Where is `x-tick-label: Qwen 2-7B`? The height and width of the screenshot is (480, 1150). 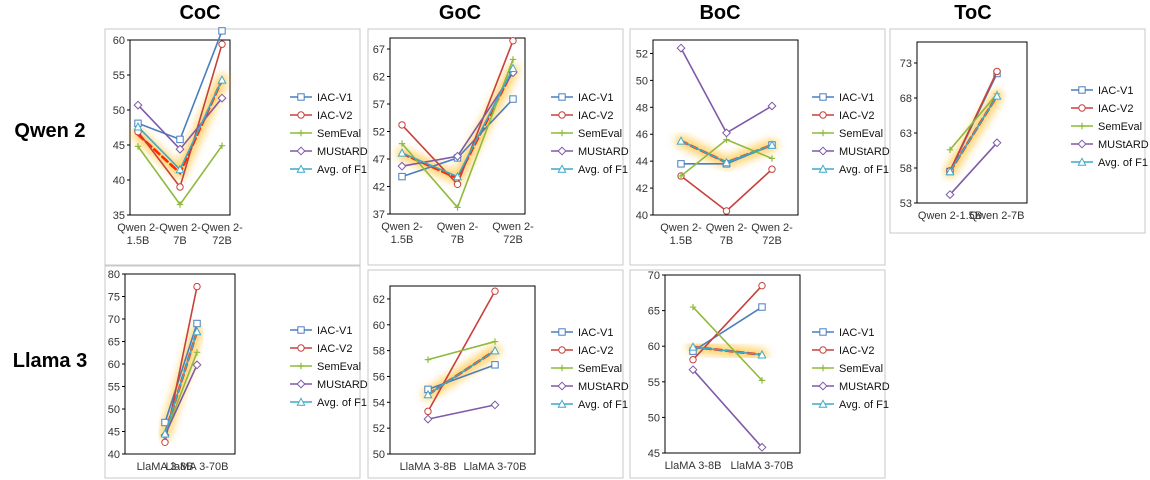
x-tick-label: Qwen 2-7B is located at coordinates (996, 216).